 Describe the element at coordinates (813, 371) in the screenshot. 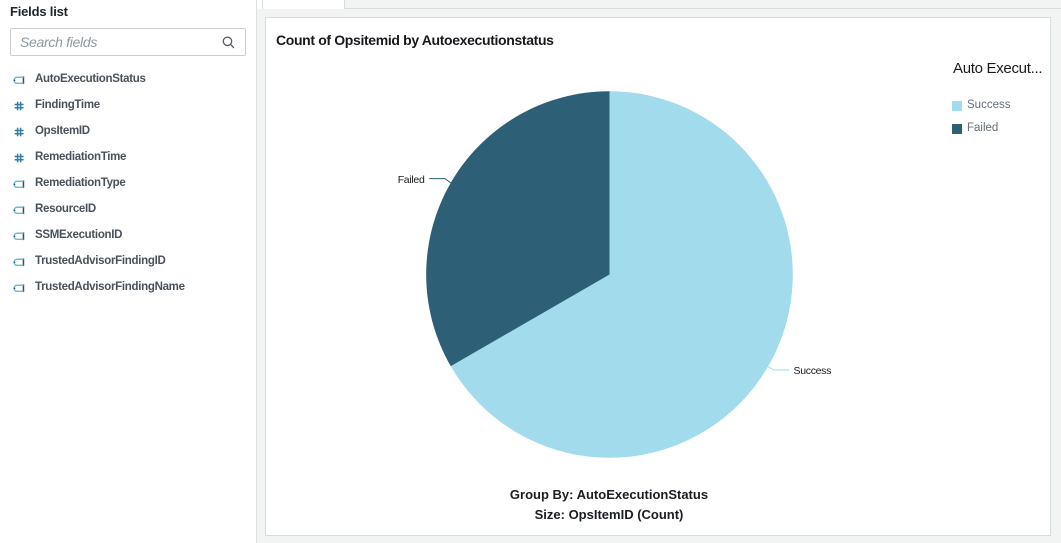

I see `svg-text: Success` at that location.